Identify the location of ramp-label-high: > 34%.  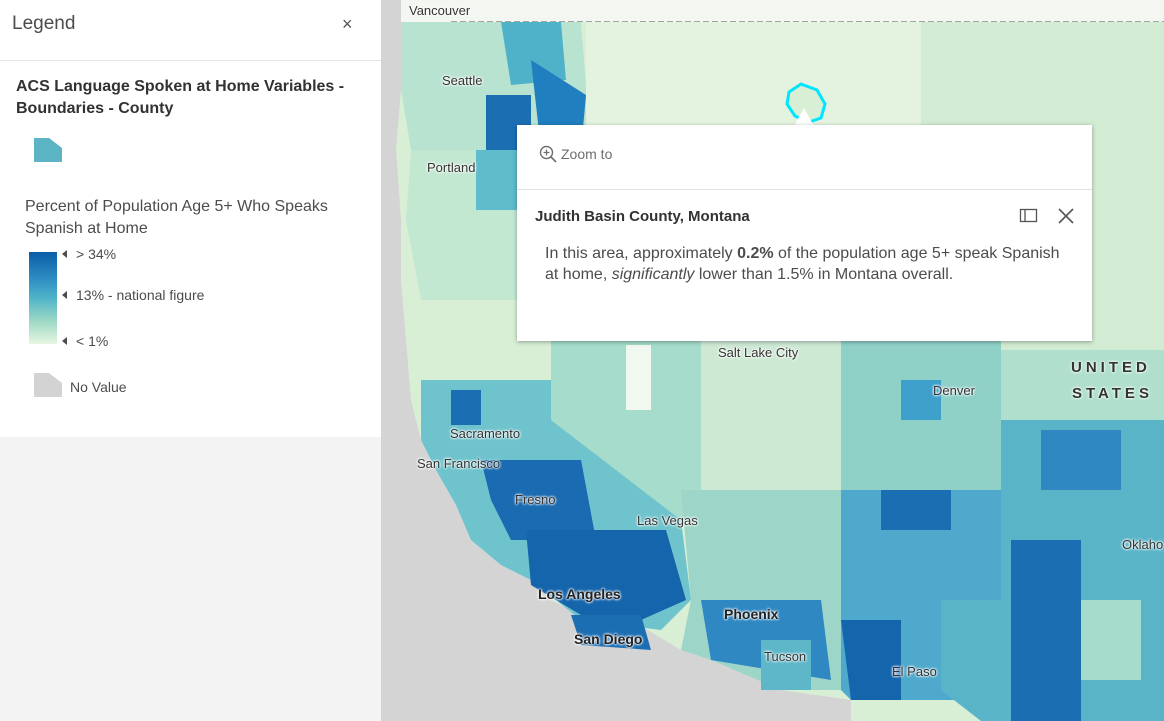
(89, 254).